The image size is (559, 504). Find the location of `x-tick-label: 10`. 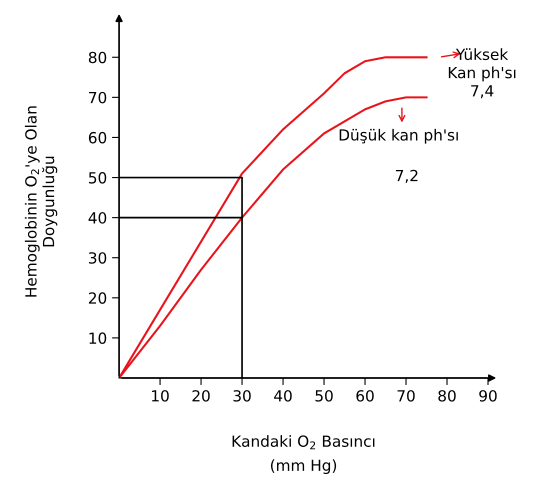

x-tick-label: 10 is located at coordinates (160, 396).